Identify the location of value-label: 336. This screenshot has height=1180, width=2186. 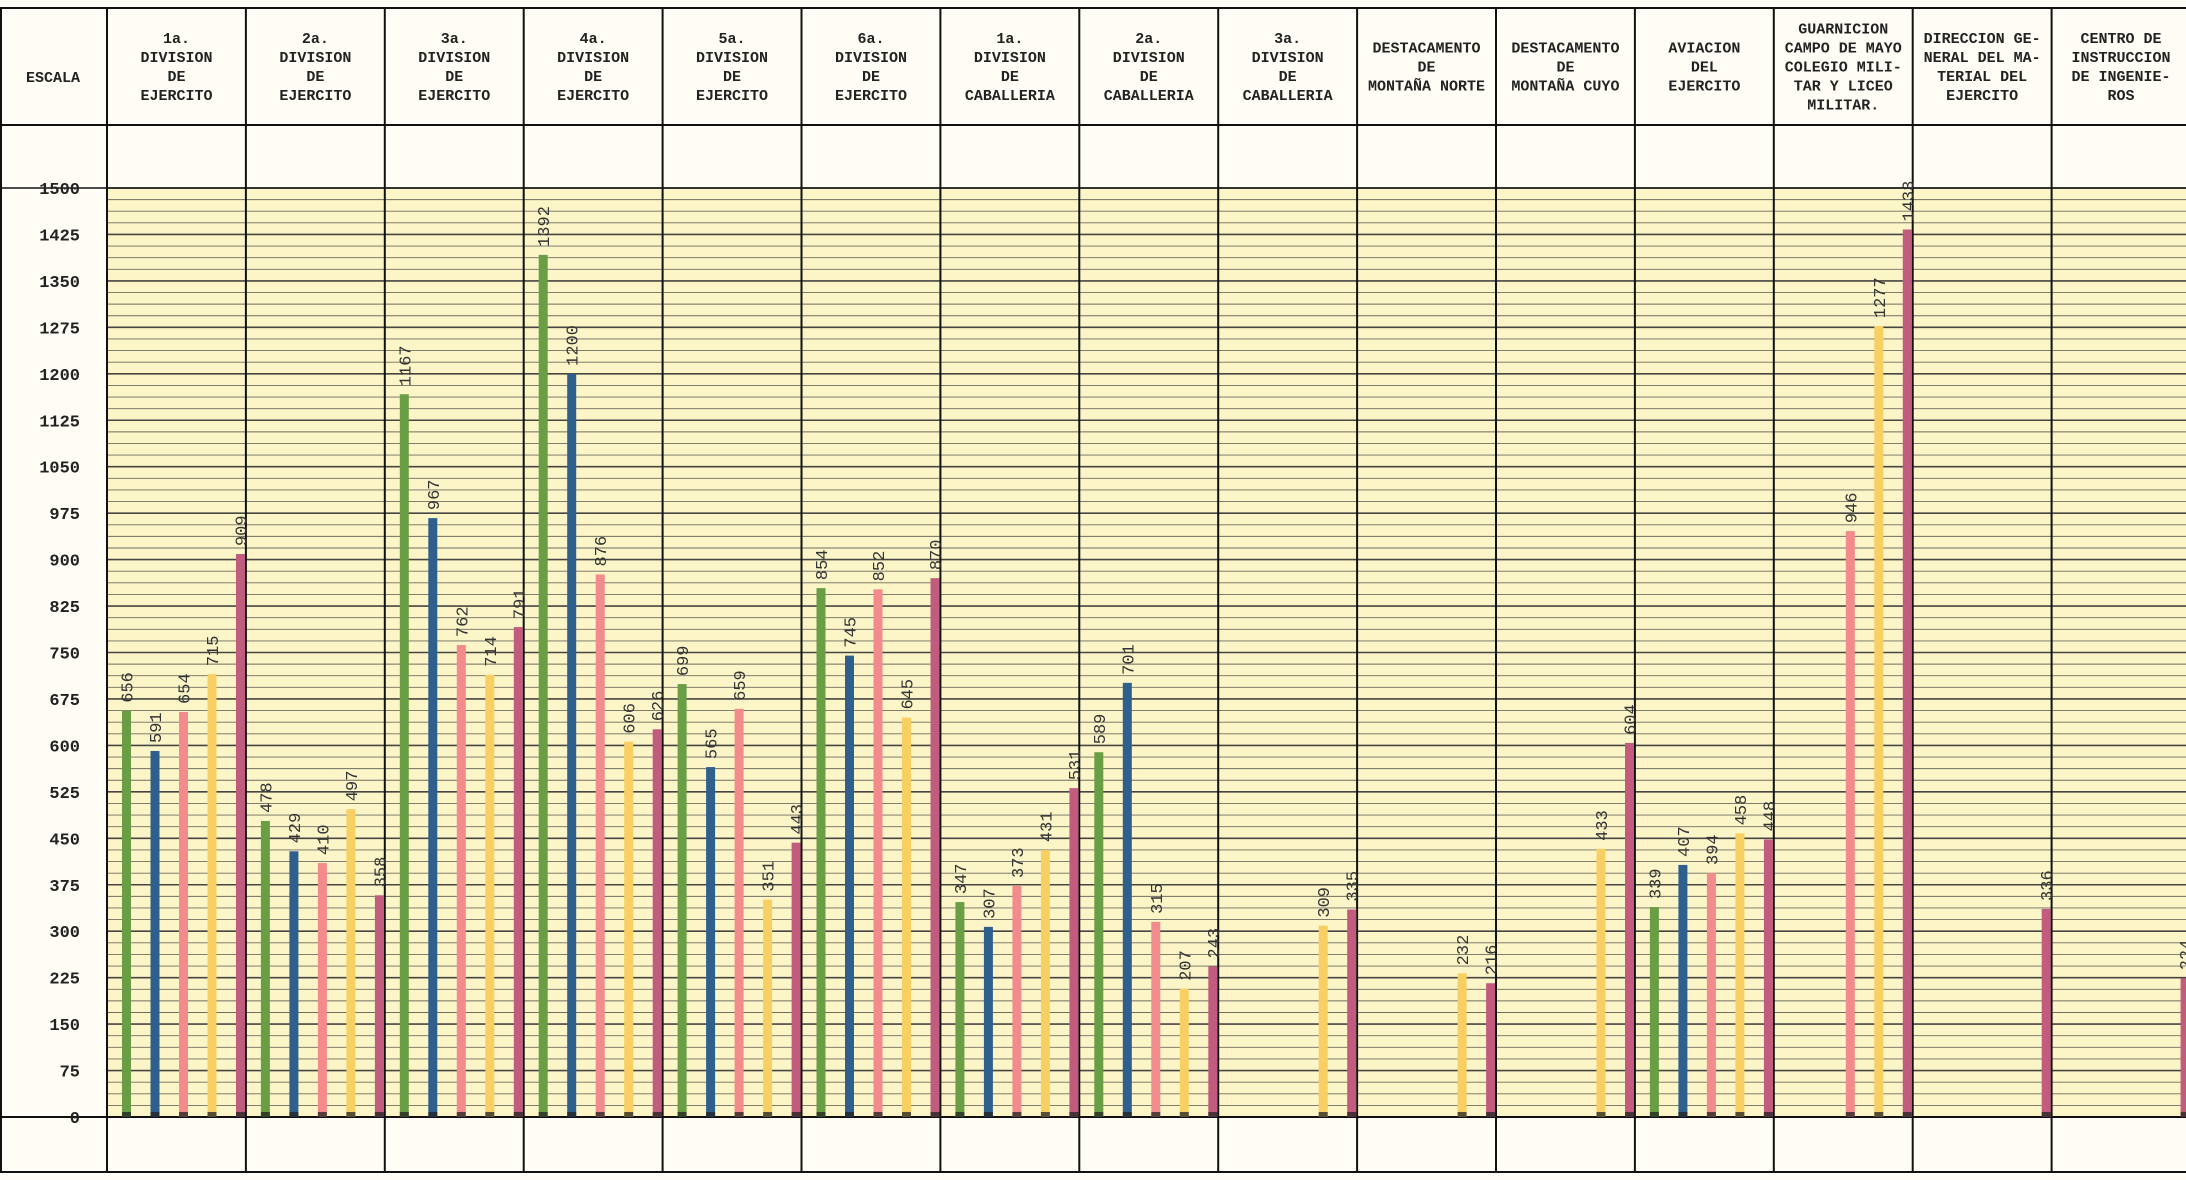
(2048, 885).